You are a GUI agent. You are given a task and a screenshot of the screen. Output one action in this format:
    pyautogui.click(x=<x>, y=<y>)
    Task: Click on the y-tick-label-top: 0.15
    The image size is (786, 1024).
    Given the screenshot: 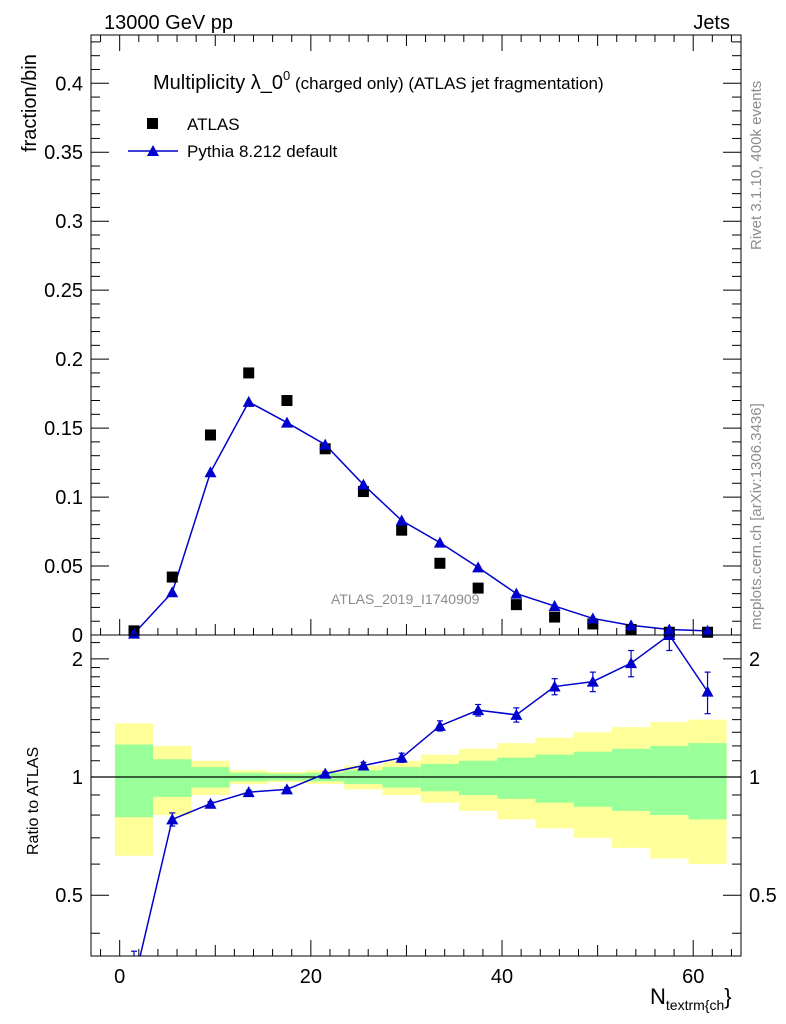 What is the action you would take?
    pyautogui.click(x=63, y=429)
    